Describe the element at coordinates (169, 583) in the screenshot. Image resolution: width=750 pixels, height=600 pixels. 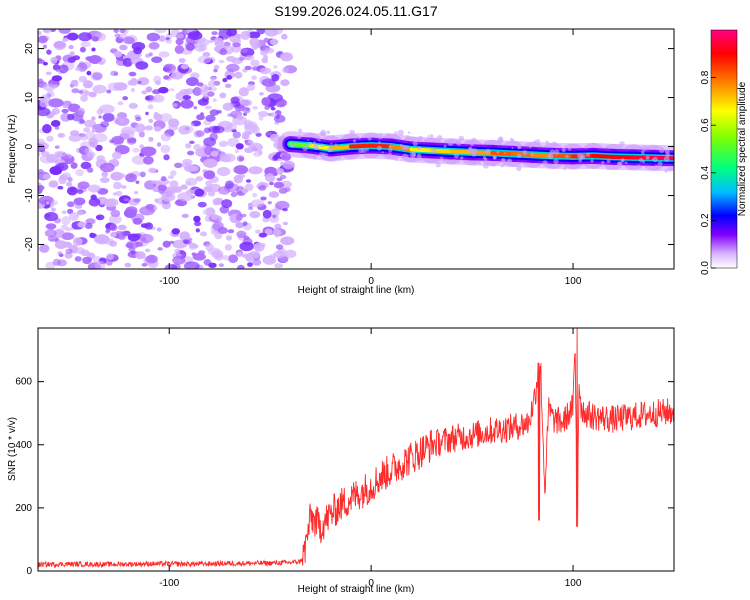
I see `x-tick-label: -100` at that location.